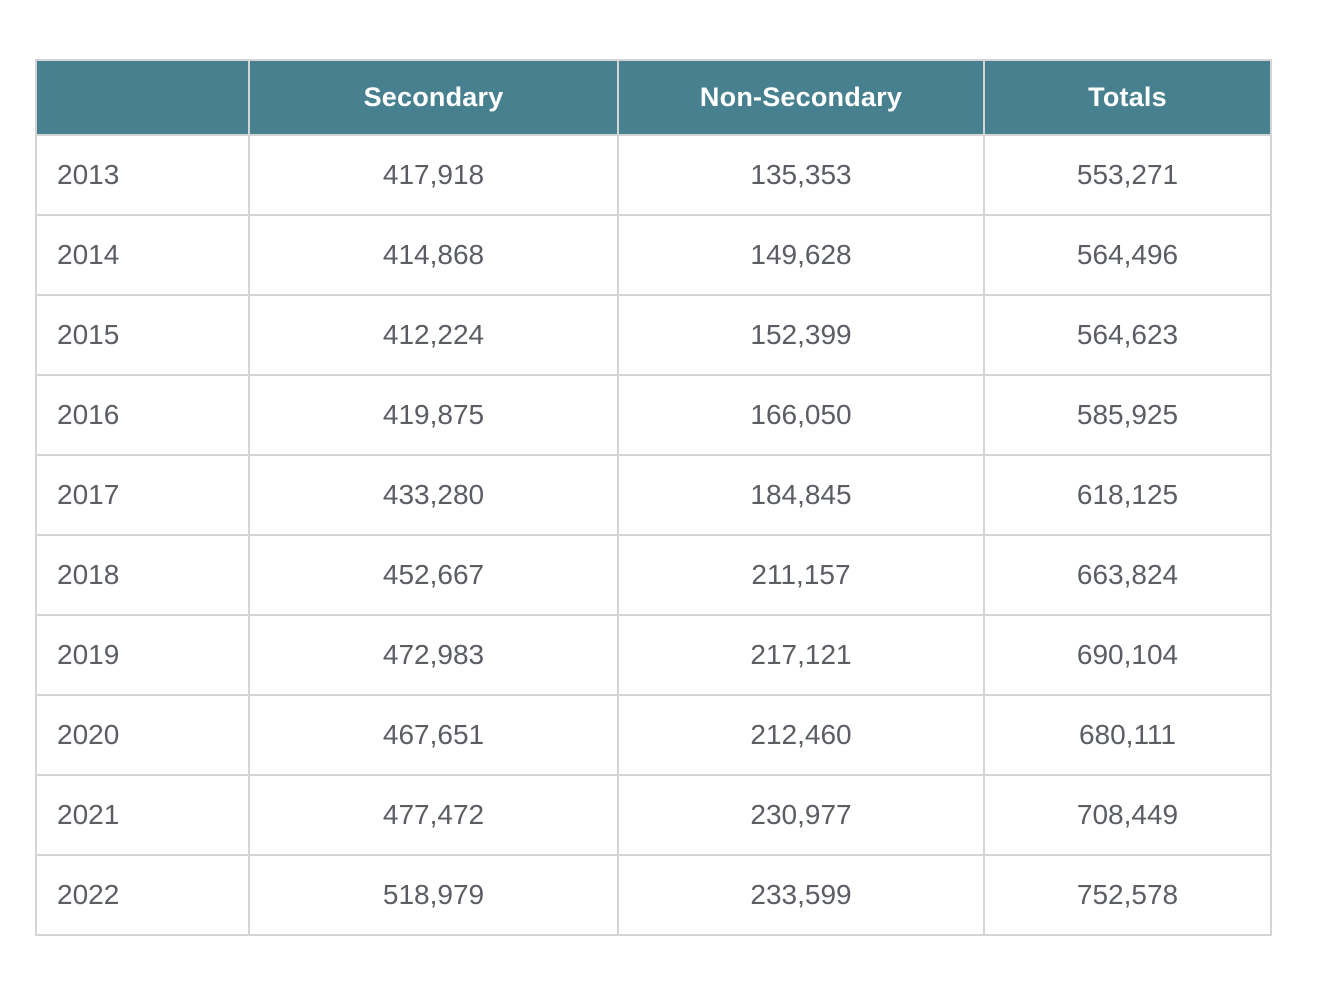  What do you see at coordinates (801, 575) in the screenshot?
I see `non-secondary-cell: 211,157` at bounding box center [801, 575].